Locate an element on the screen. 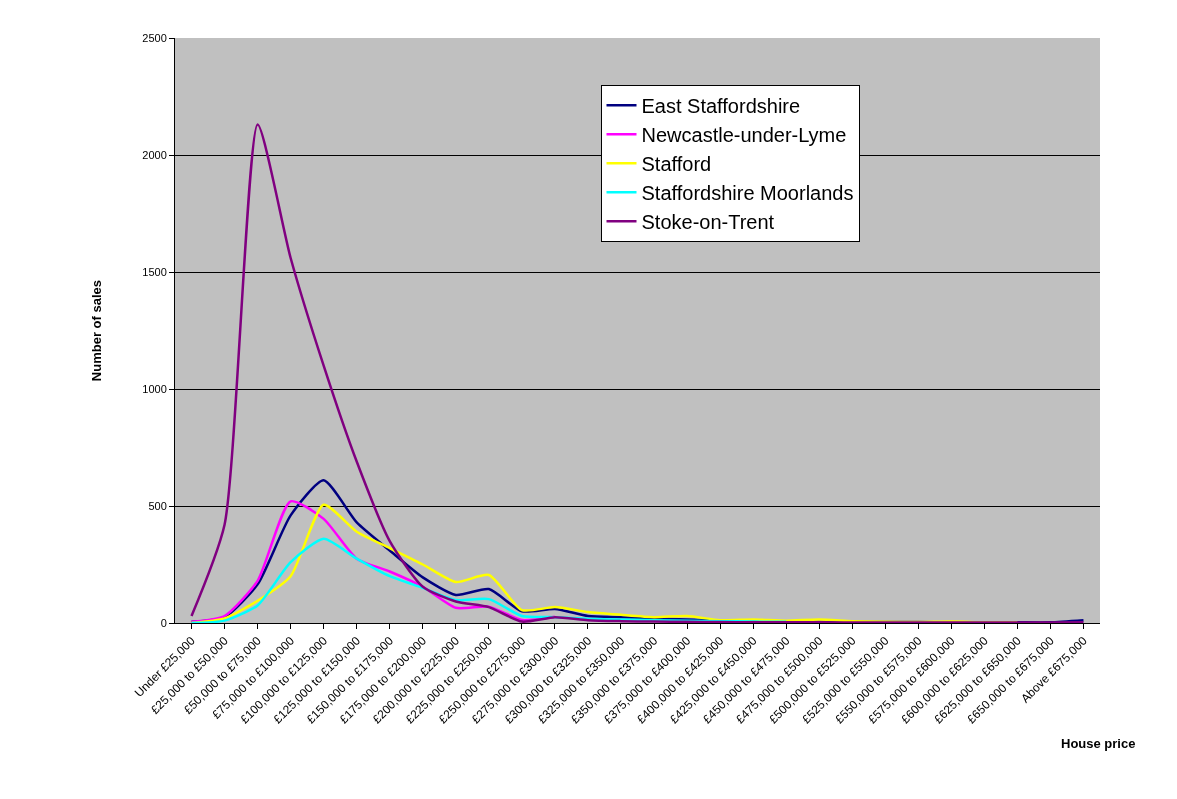  legend-label: Staffordshire Moorlands is located at coordinates (747, 193).